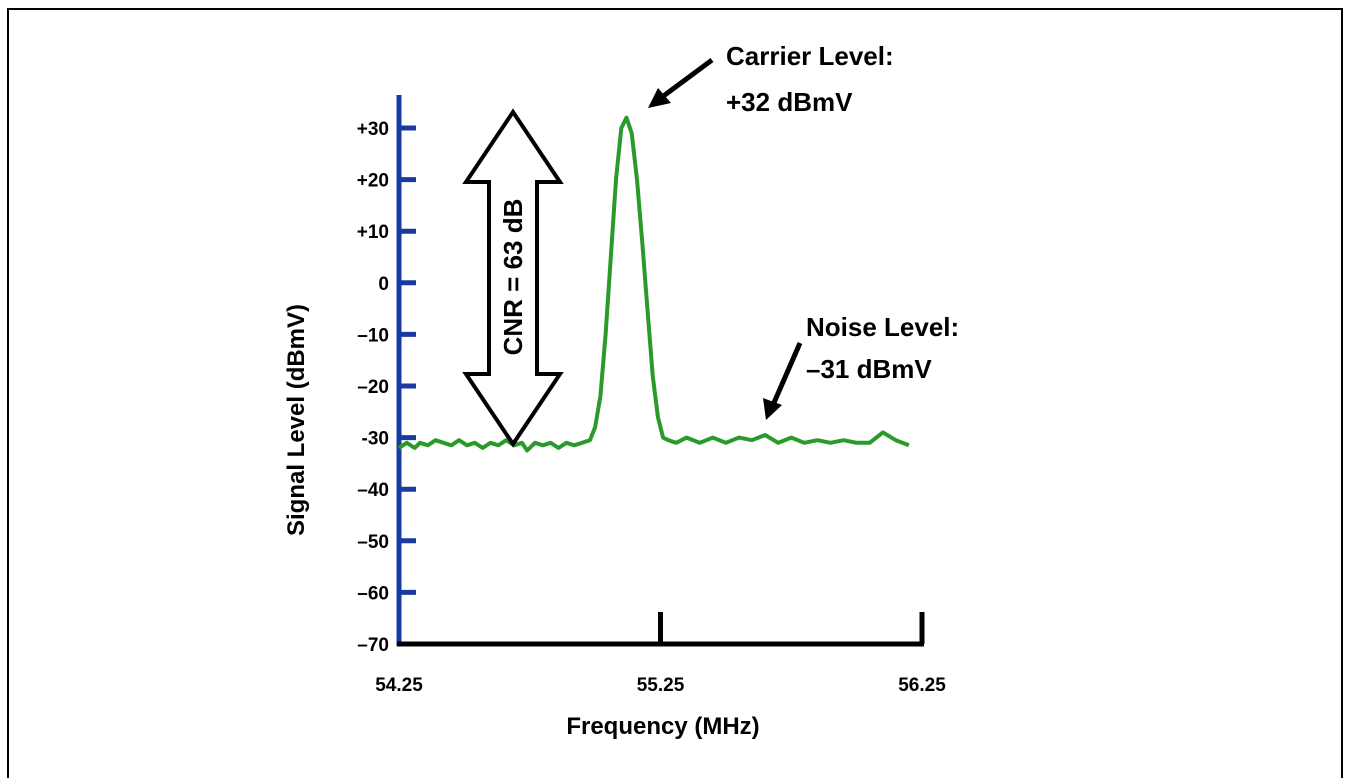  I want to click on cnr-label: CNR = 63 dB, so click(513, 277).